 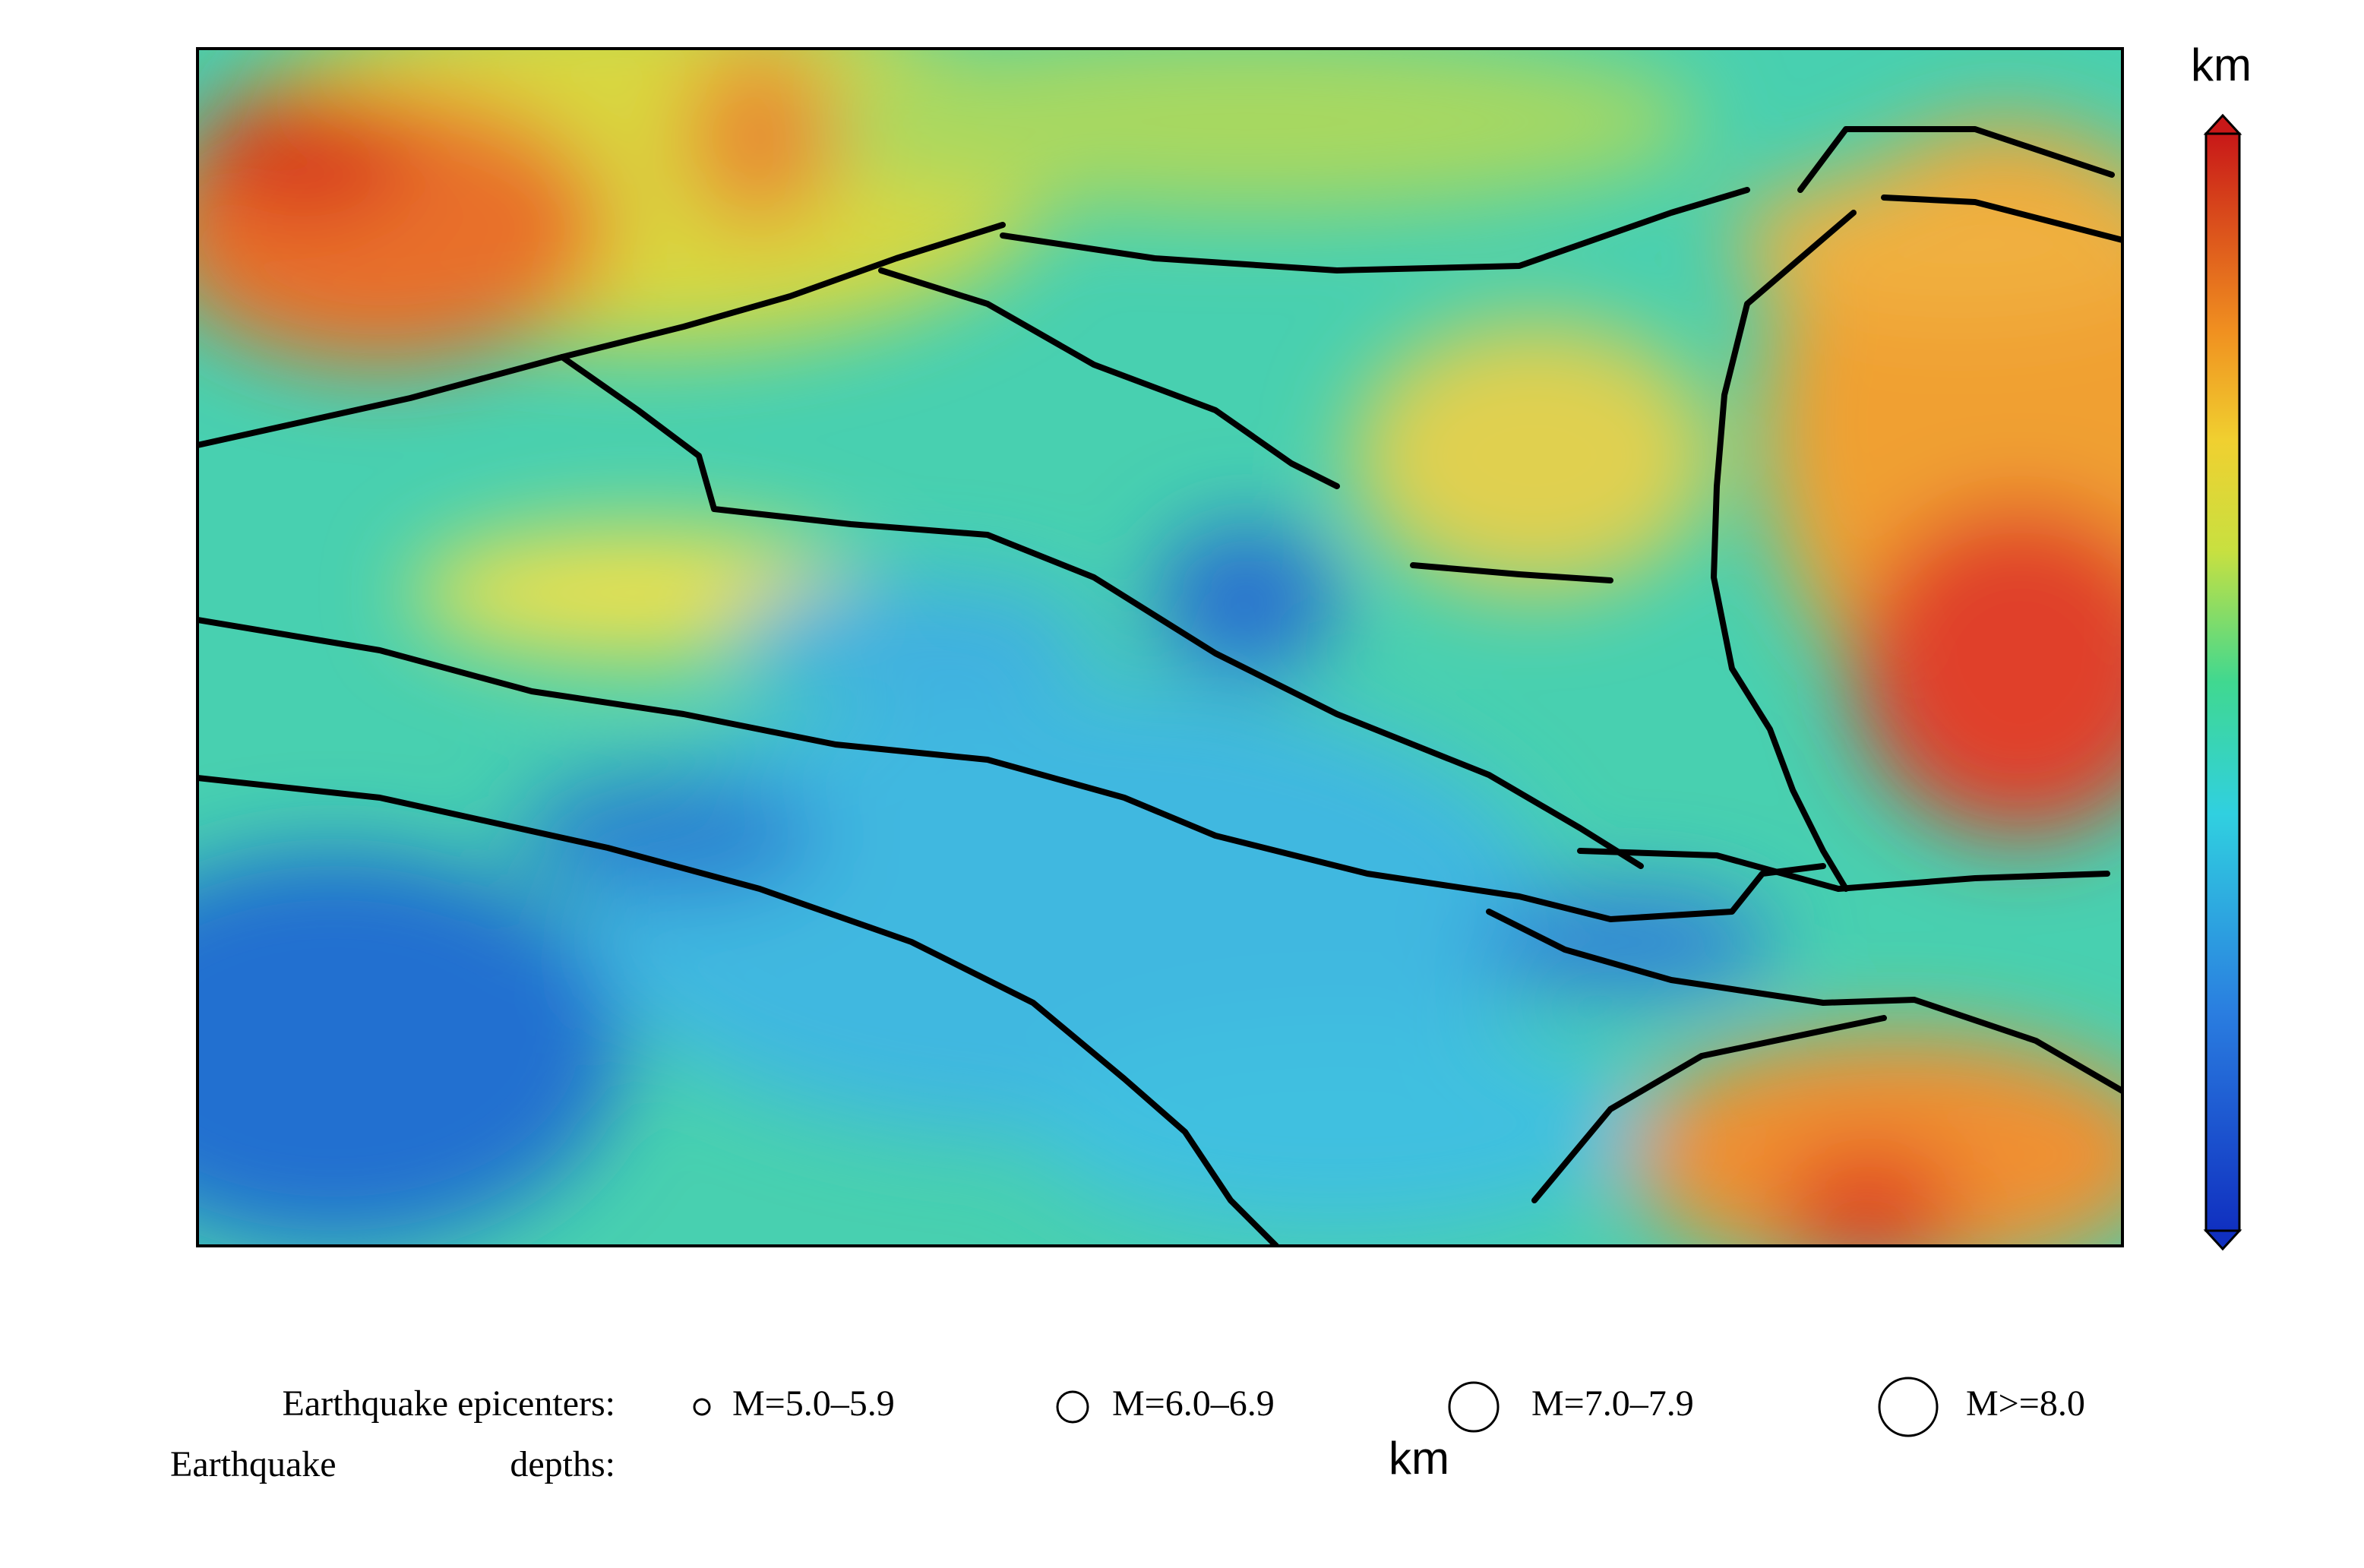 What do you see at coordinates (1419, 1458) in the screenshot?
I see `depth-unit: km` at bounding box center [1419, 1458].